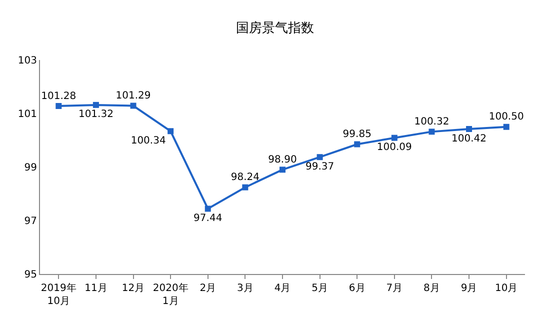 The image size is (550, 329). Describe the element at coordinates (208, 288) in the screenshot. I see `x-tick-label: 2月` at that location.